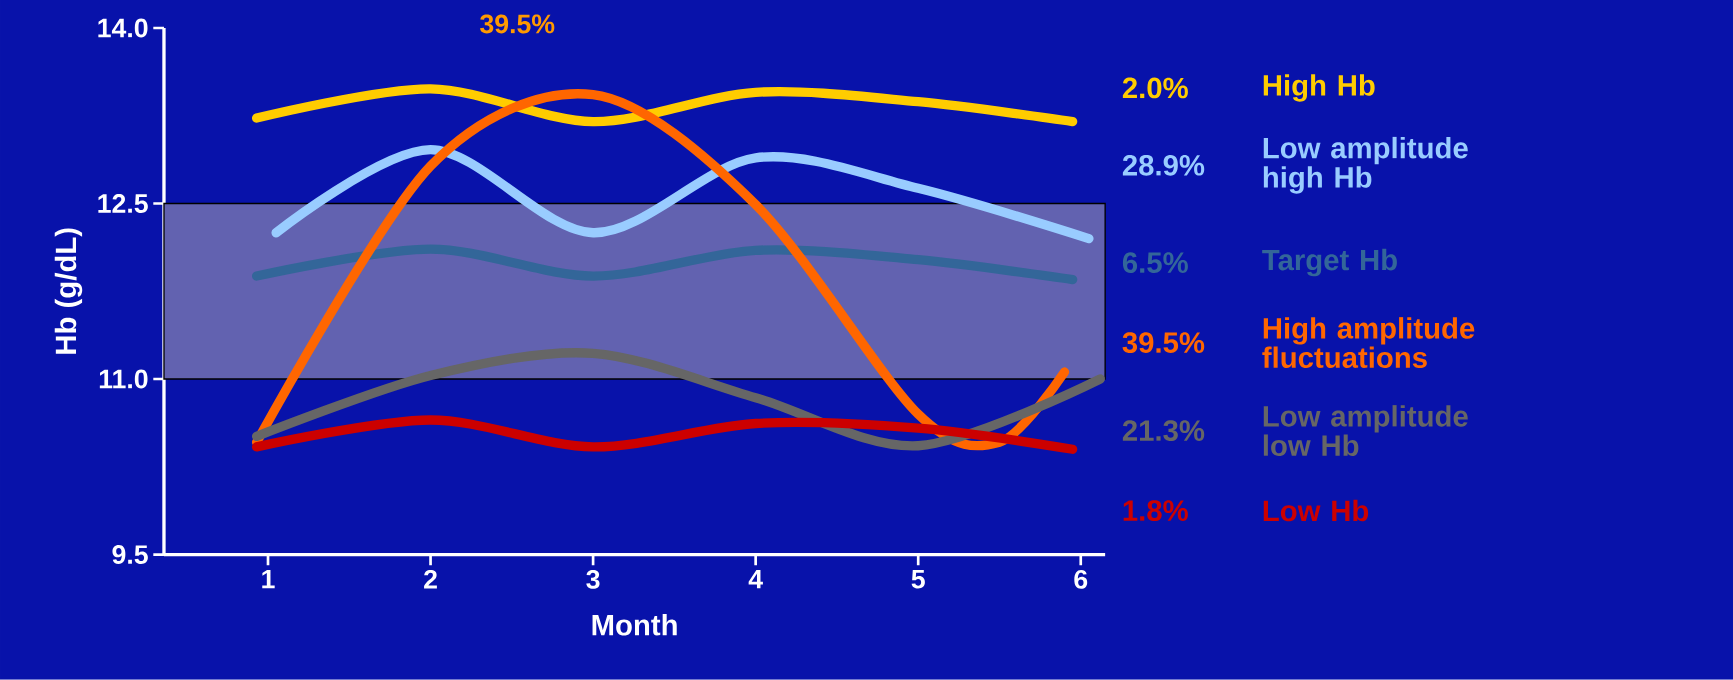 Image resolution: width=1733 pixels, height=680 pixels. I want to click on text: 2.0%, so click(1155, 88).